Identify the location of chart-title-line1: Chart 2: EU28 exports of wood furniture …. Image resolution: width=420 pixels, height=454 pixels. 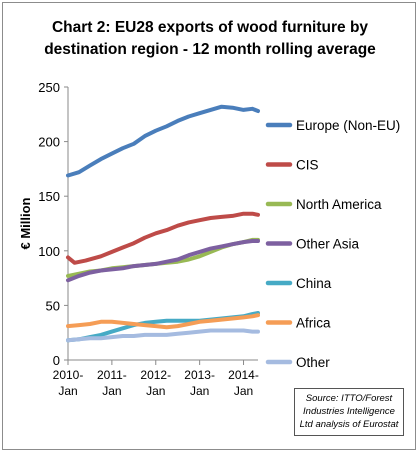
(210, 27).